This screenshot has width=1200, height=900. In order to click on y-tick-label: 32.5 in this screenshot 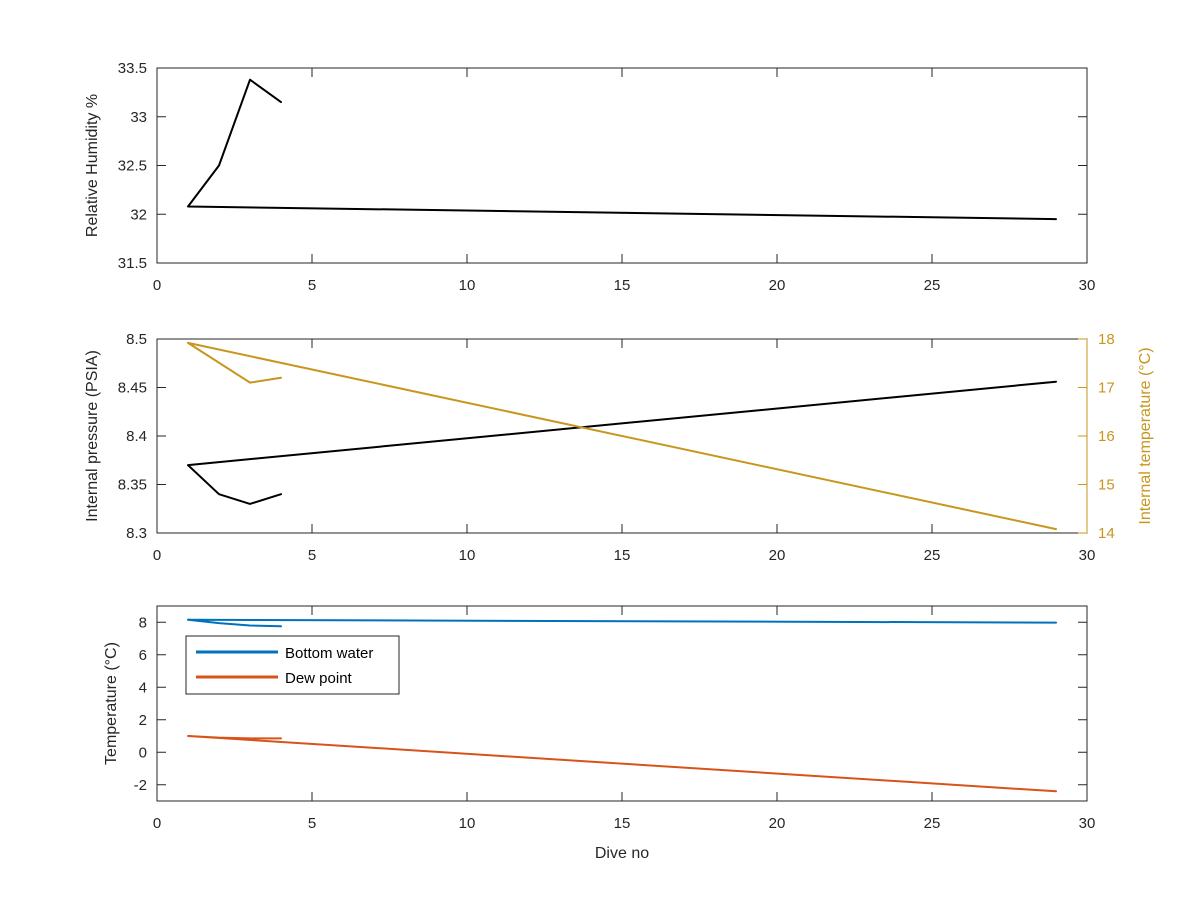, I will do `click(132, 166)`.